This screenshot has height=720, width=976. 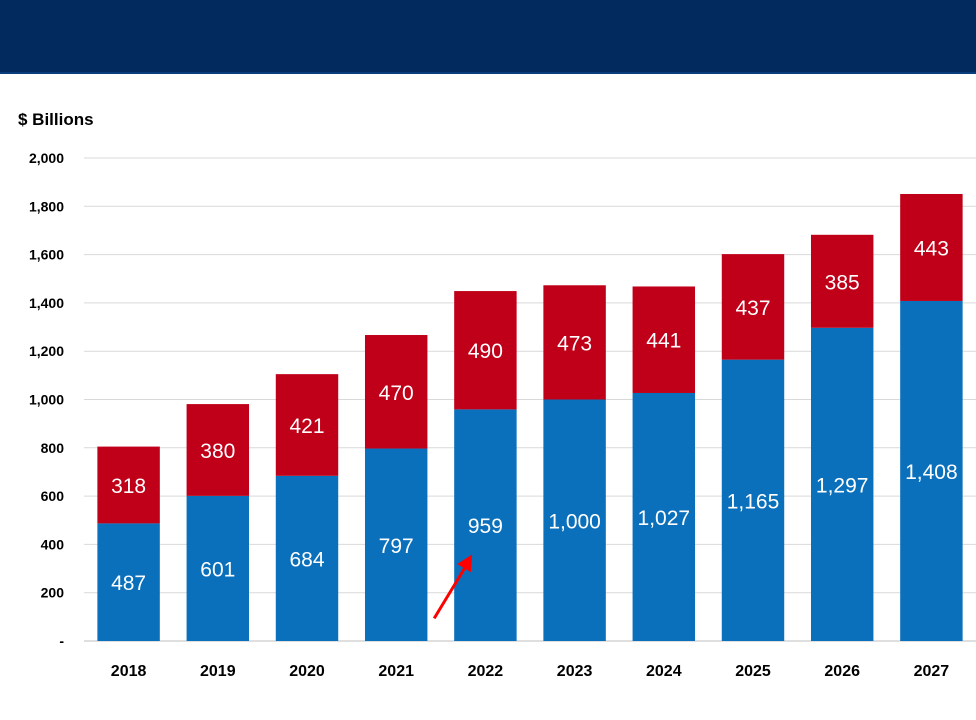 What do you see at coordinates (46, 255) in the screenshot?
I see `y-tick-label: 1,600` at bounding box center [46, 255].